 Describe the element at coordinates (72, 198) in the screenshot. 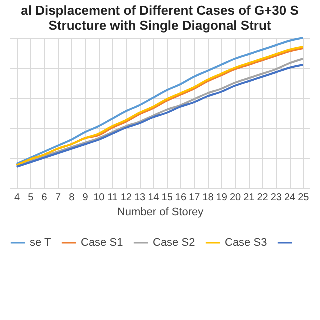

I see `x-tick-label: 8` at that location.